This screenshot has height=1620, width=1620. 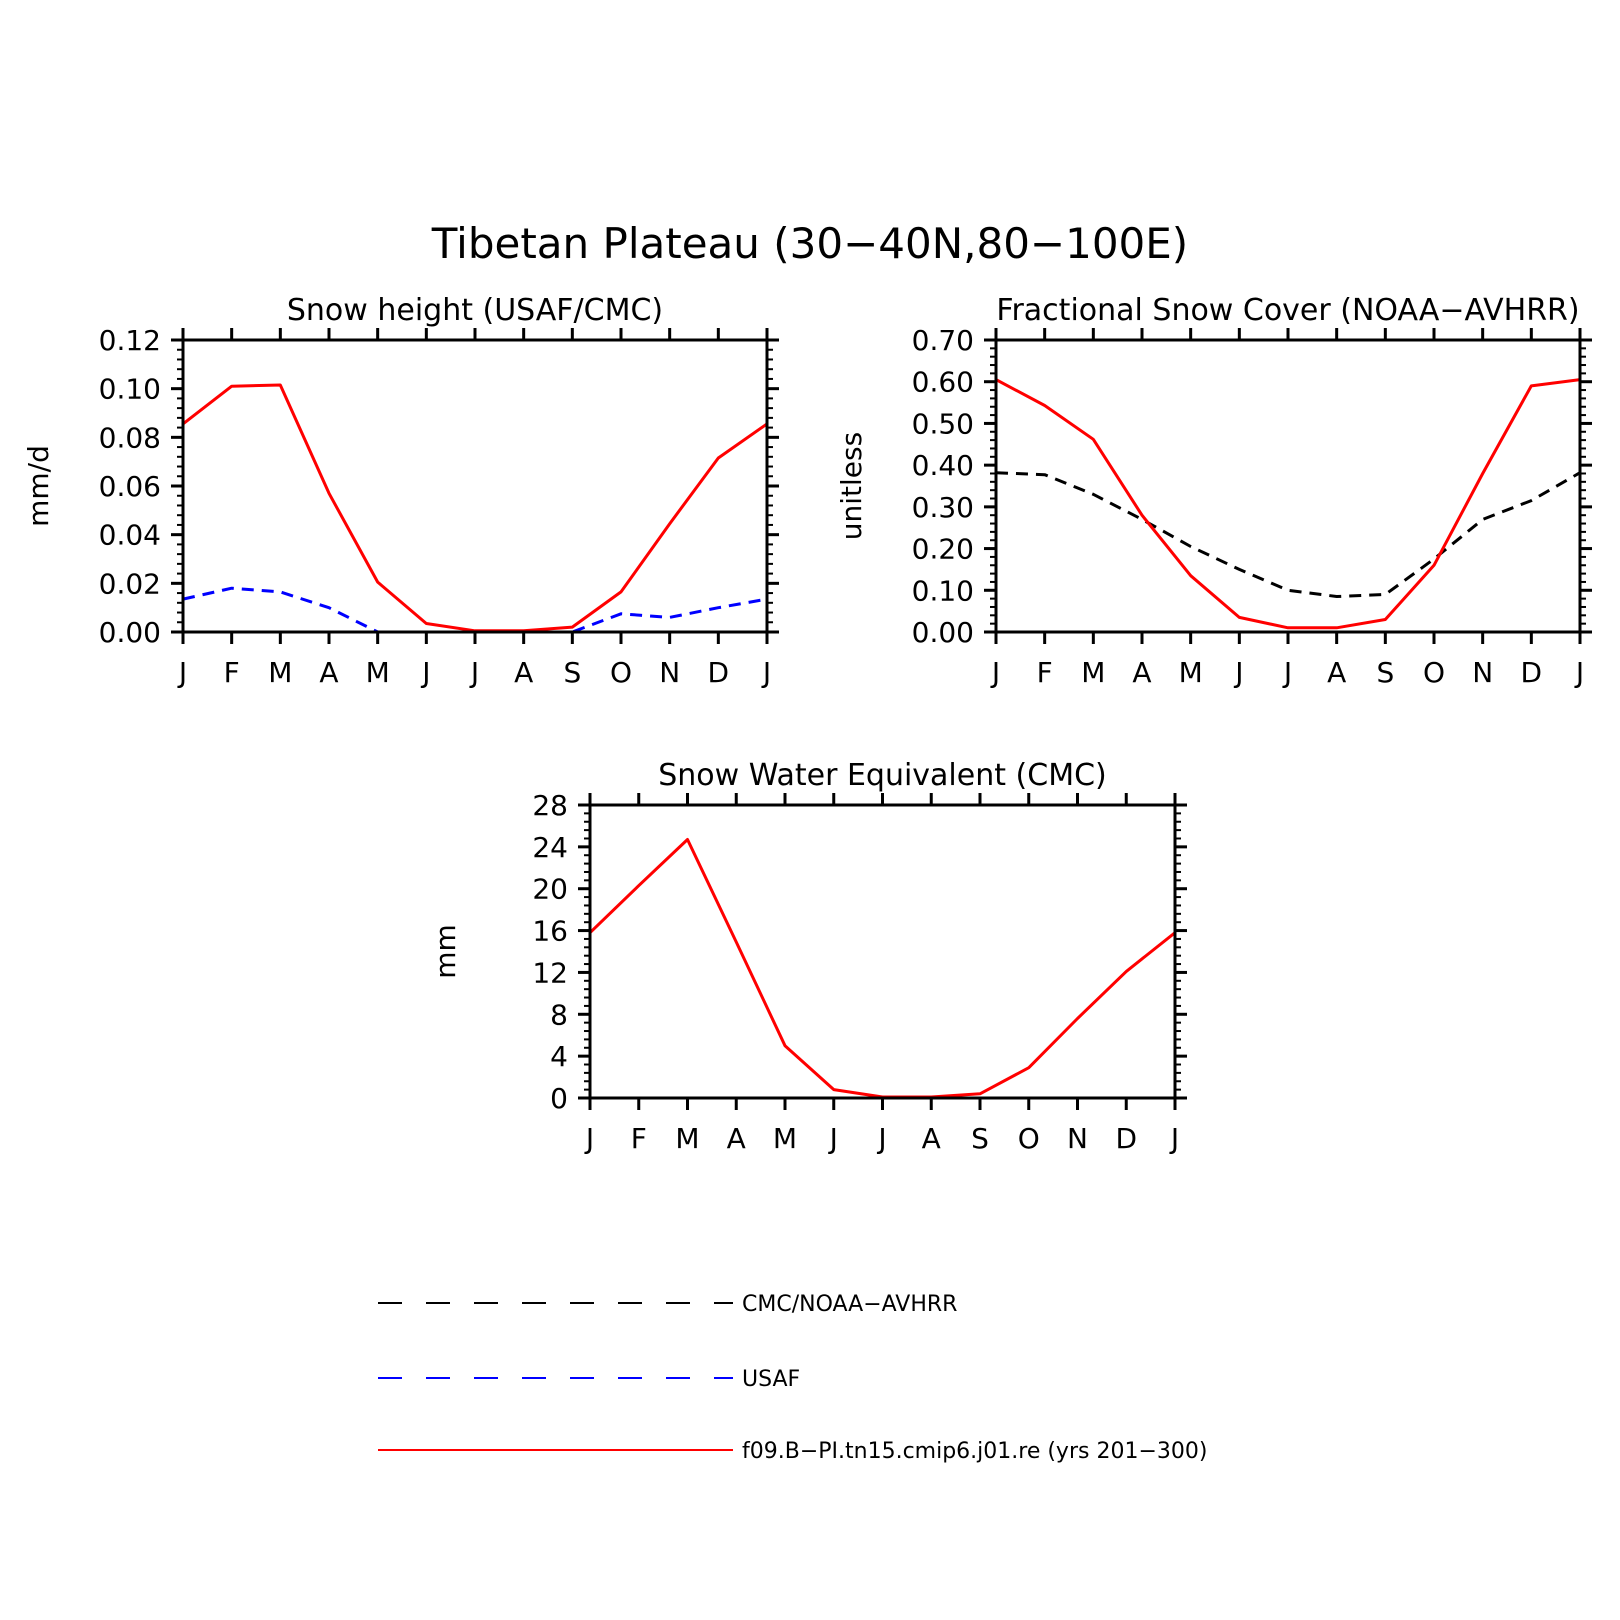 I want to click on panel-title: Snow height (USAF/CMC), so click(x=475, y=310).